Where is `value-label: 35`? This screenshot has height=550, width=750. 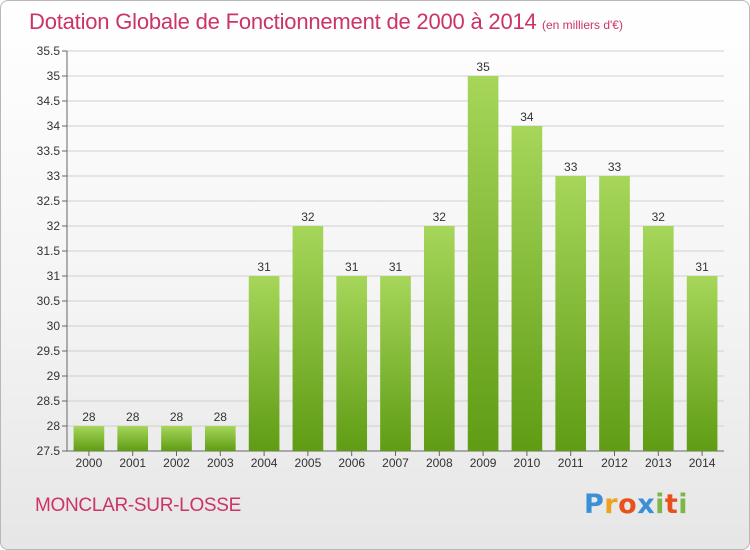 value-label: 35 is located at coordinates (483, 67).